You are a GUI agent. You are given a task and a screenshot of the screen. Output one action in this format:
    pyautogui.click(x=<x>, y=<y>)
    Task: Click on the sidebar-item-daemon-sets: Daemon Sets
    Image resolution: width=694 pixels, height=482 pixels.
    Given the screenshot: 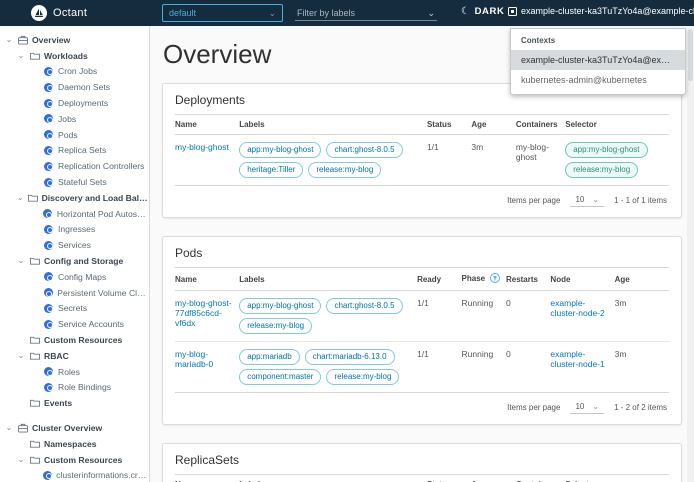 What is the action you would take?
    pyautogui.click(x=74, y=87)
    